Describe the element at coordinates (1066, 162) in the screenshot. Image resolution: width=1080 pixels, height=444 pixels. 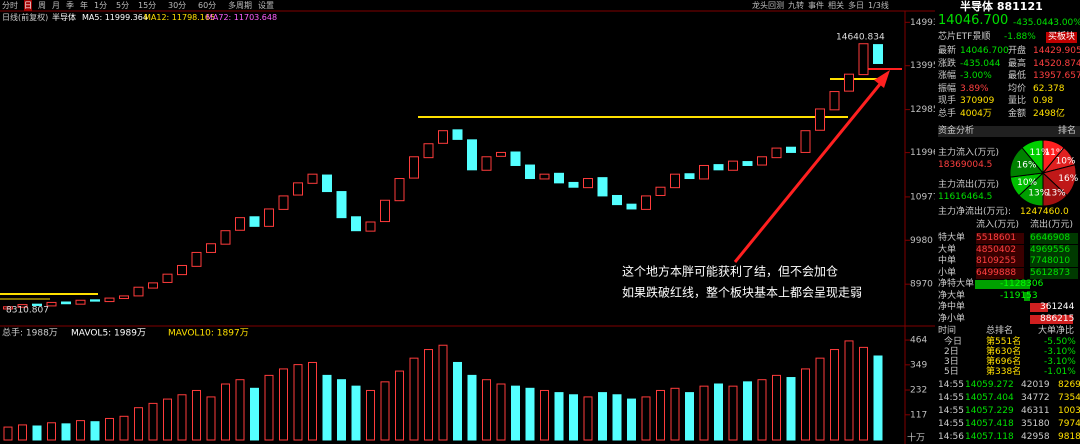
I see `pie-label: 10%` at that location.